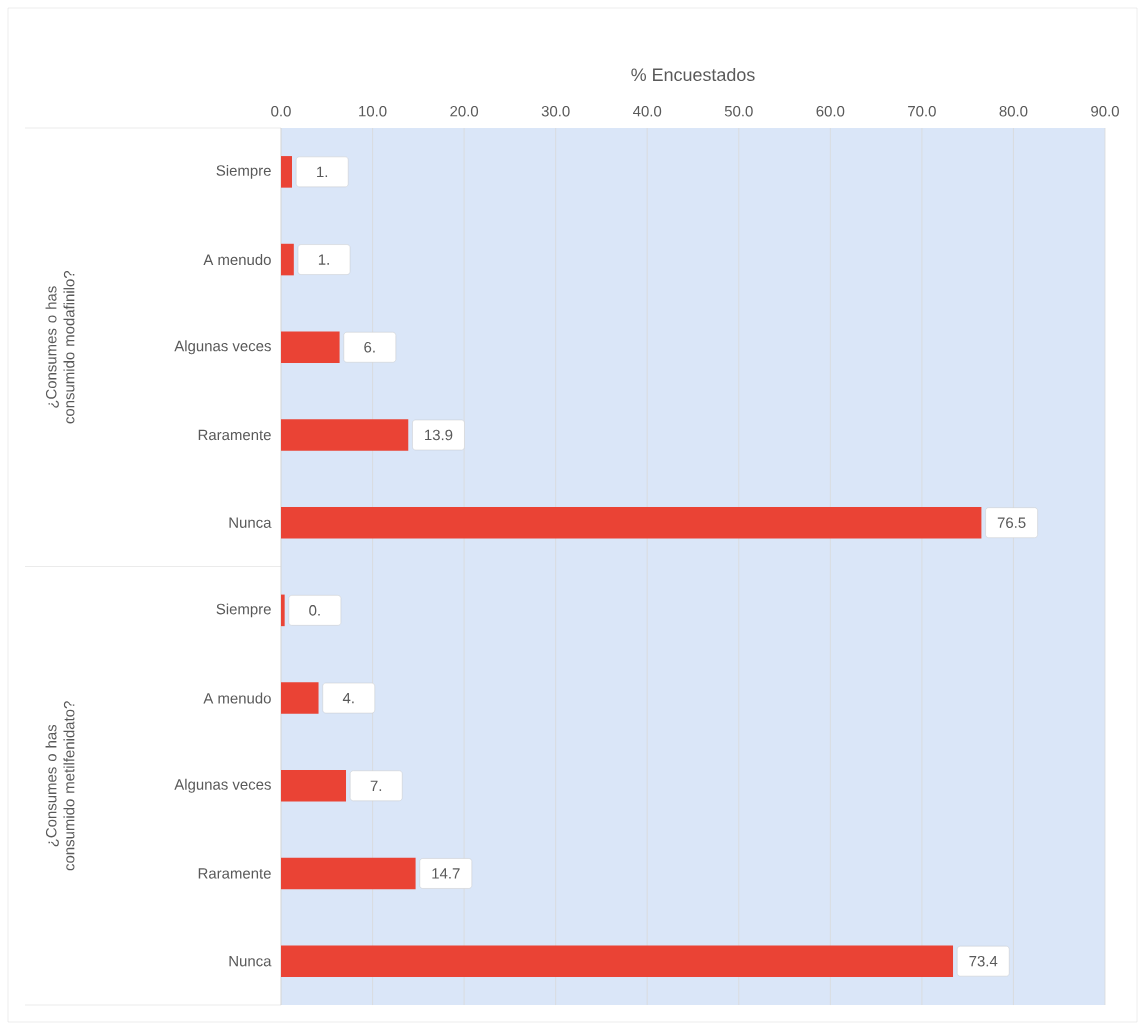 The width and height of the screenshot is (1143, 1030). I want to click on data-label: 7., so click(376, 785).